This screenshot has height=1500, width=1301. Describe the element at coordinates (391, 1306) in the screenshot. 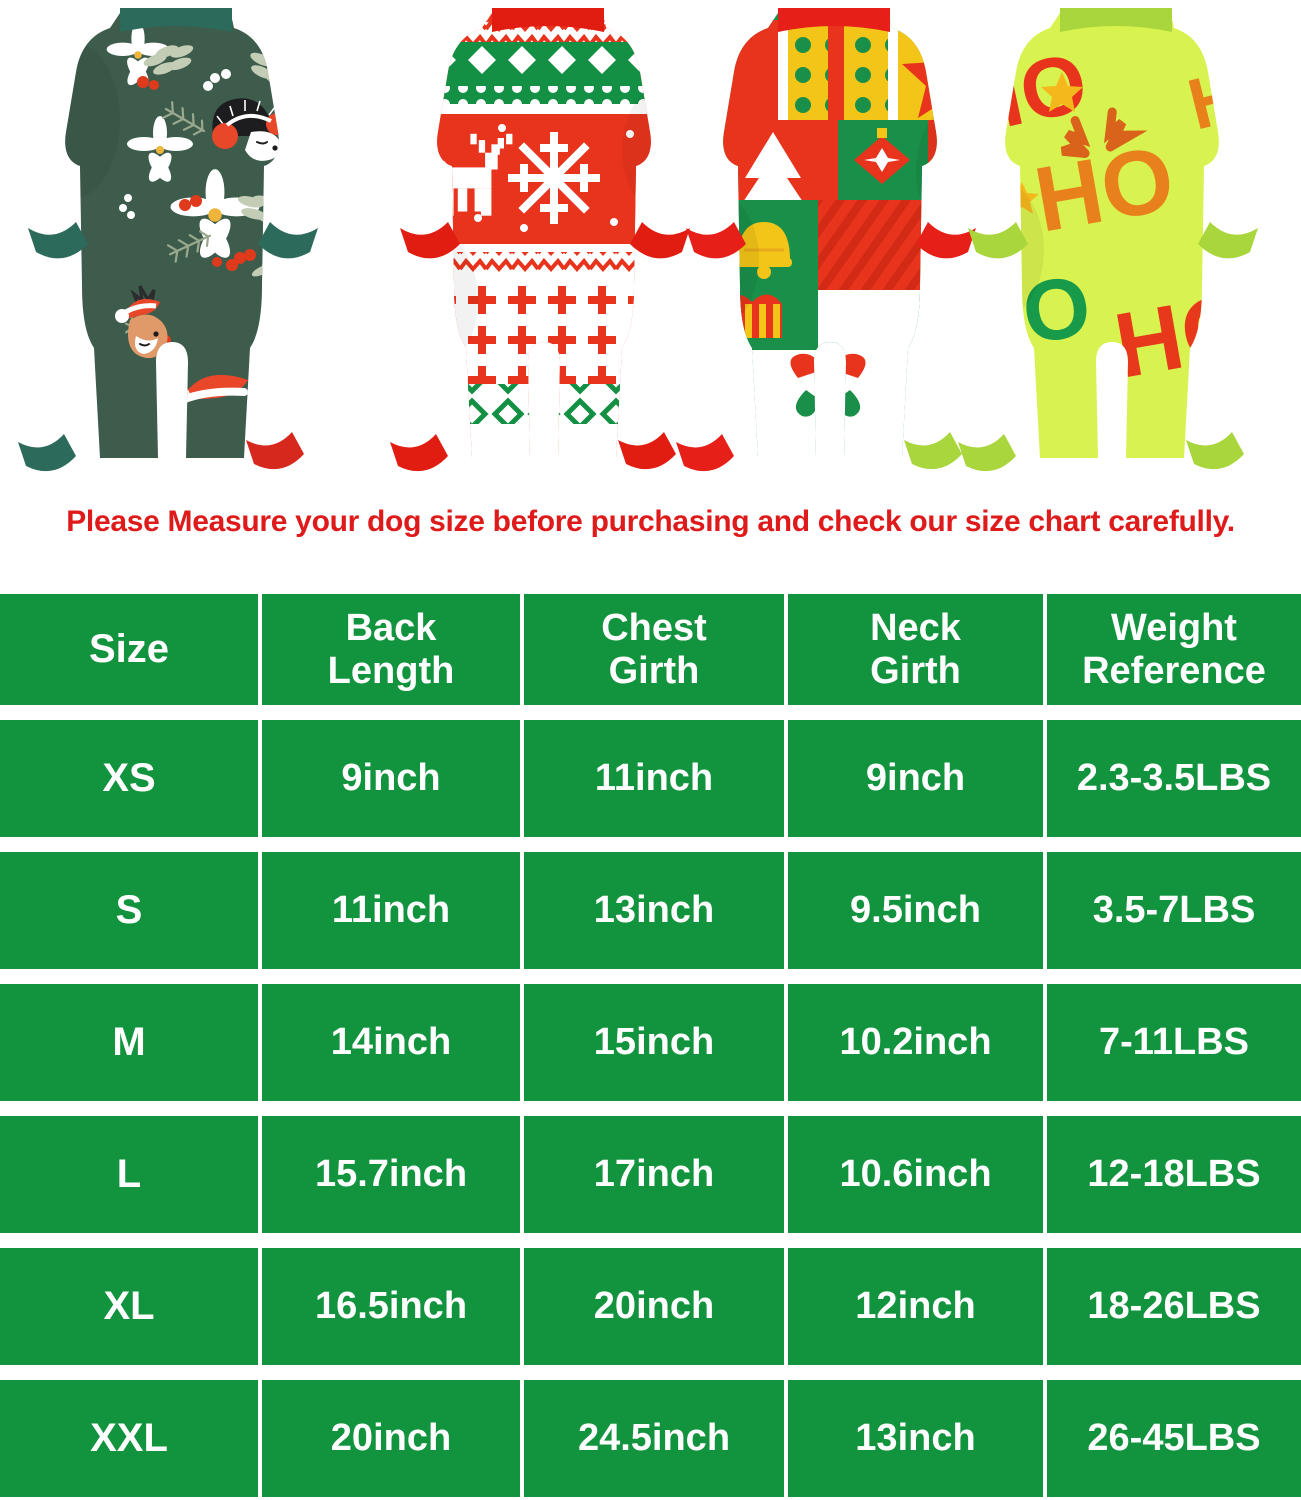

I see `cell-back-length: 16.5inch` at that location.